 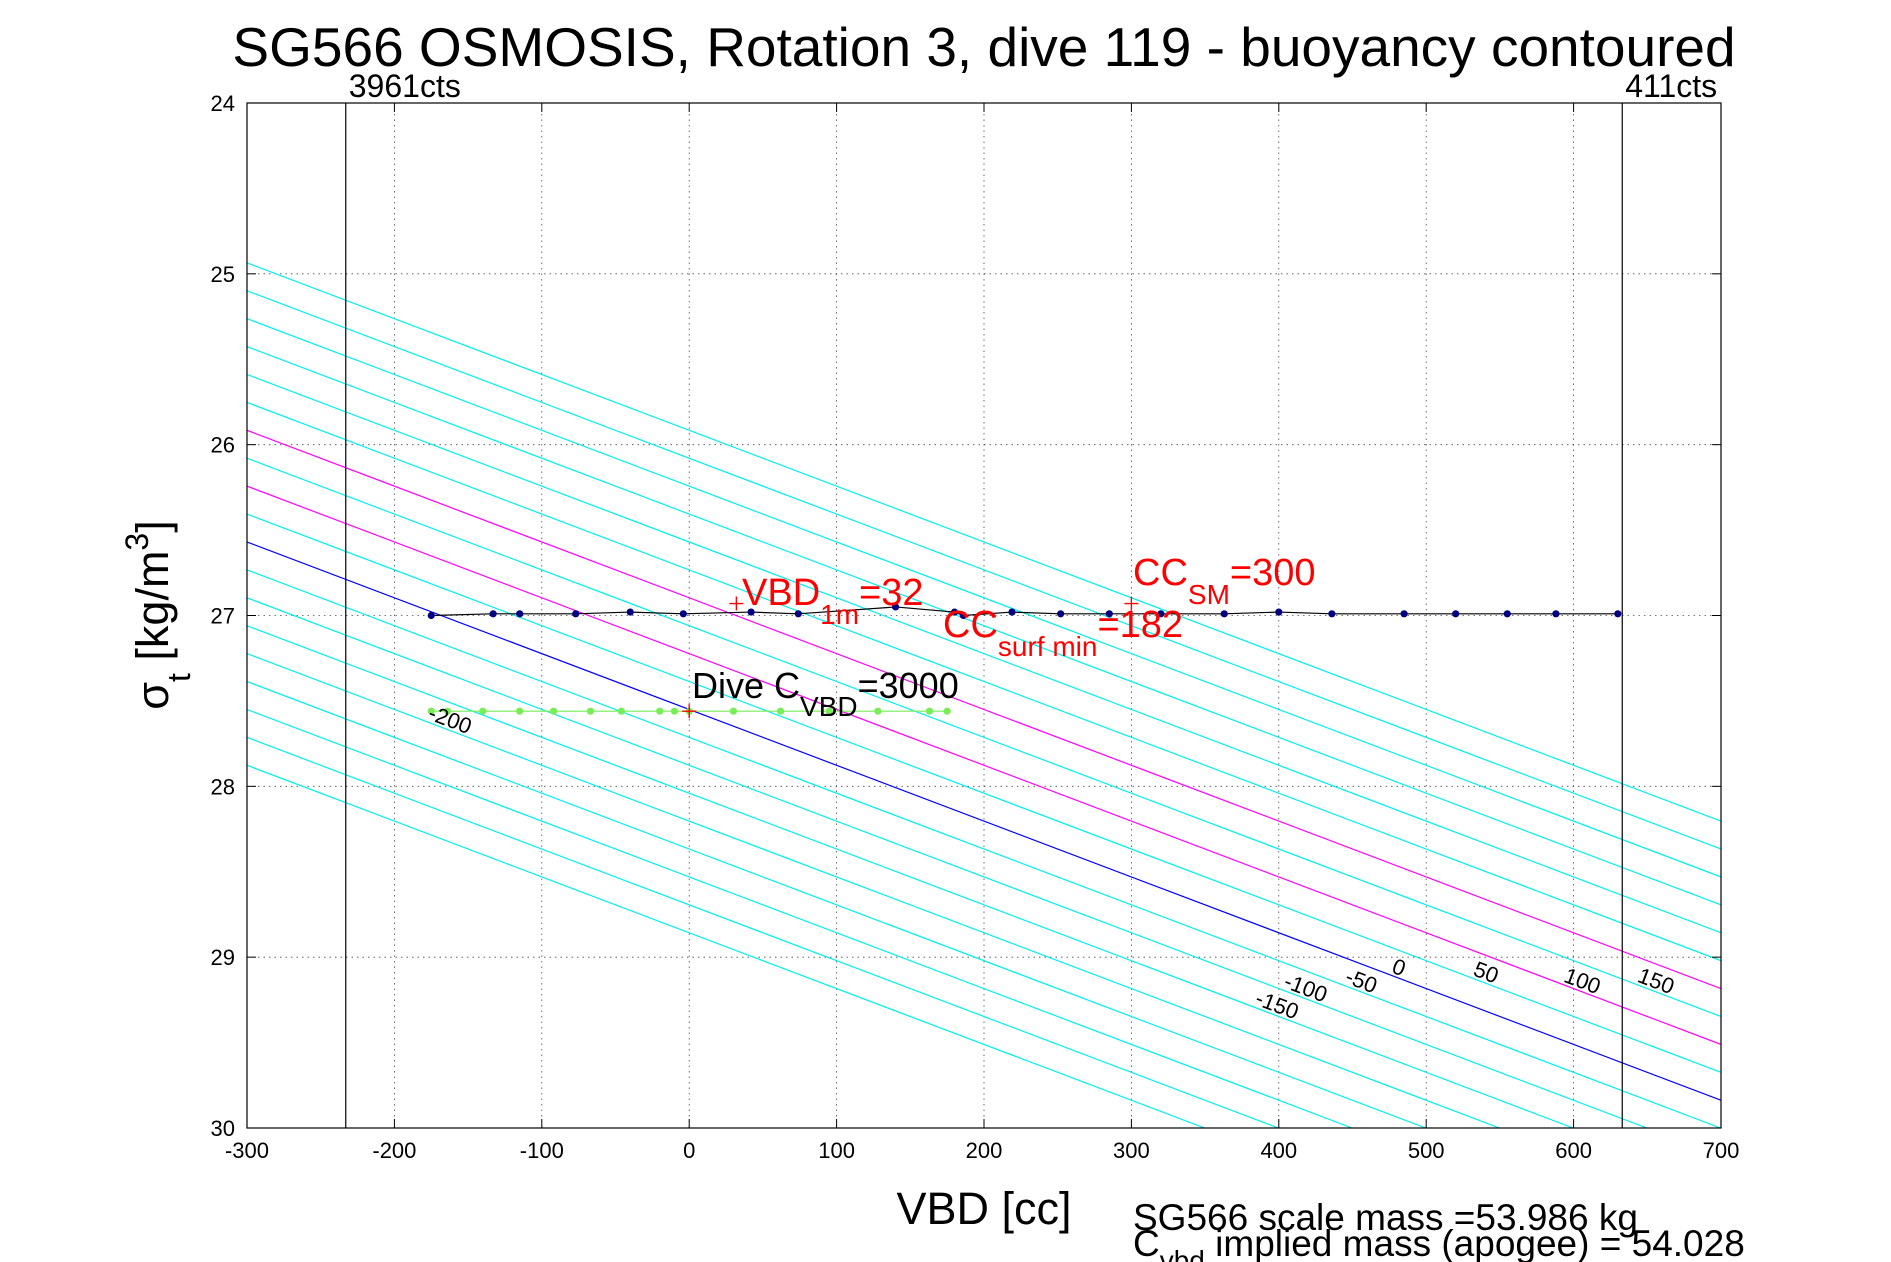 I want to click on vbd-limit-label: 411cts, so click(x=1671, y=86).